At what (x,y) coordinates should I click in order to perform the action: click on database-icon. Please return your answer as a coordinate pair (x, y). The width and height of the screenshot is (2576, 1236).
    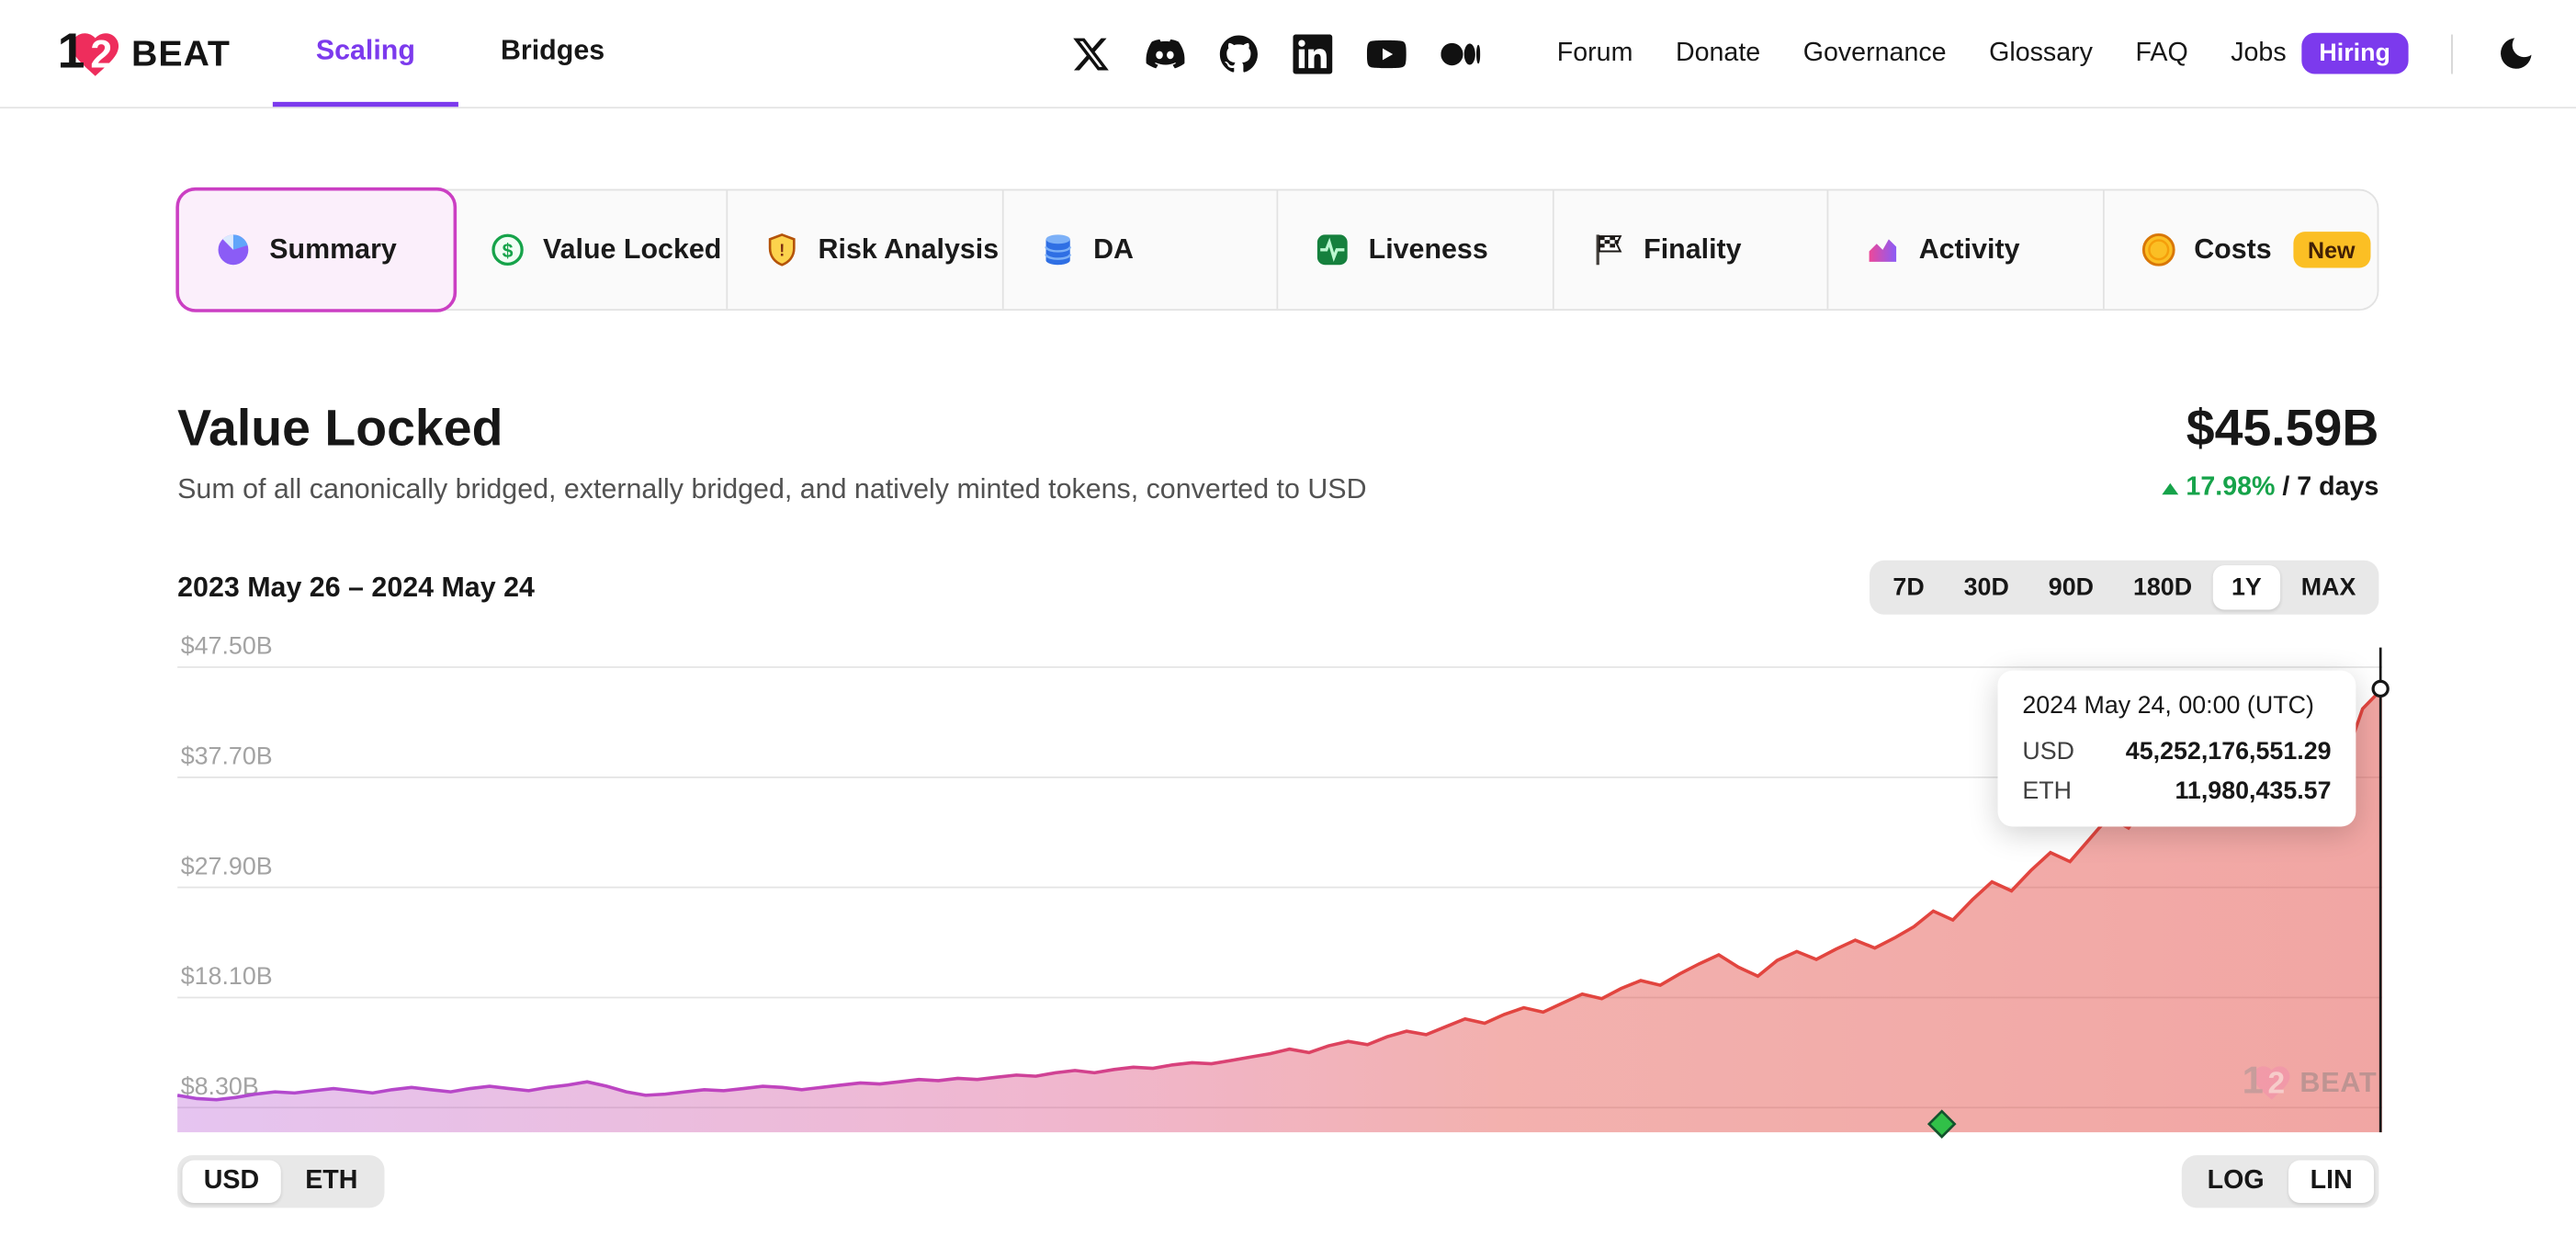
    Looking at the image, I should click on (1057, 249).